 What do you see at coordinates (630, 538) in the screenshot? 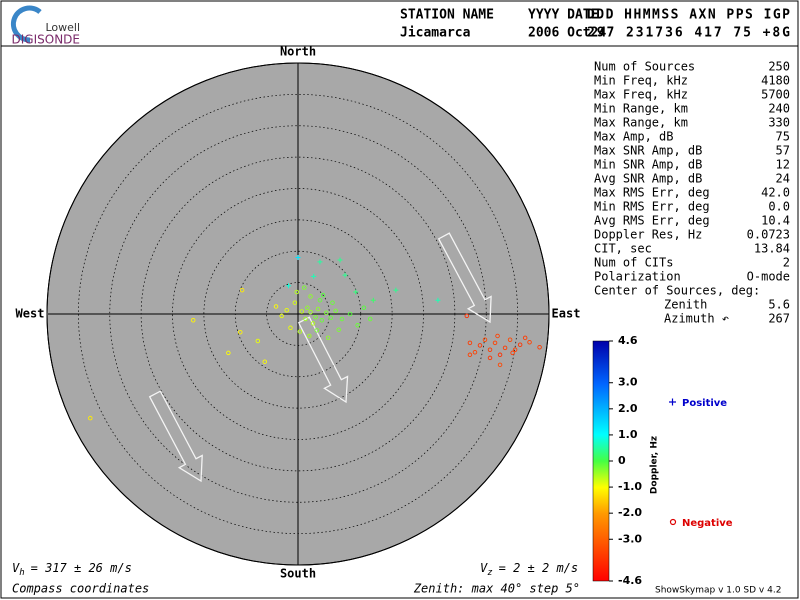
I see `colorbar-tick-label: -3.0` at bounding box center [630, 538].